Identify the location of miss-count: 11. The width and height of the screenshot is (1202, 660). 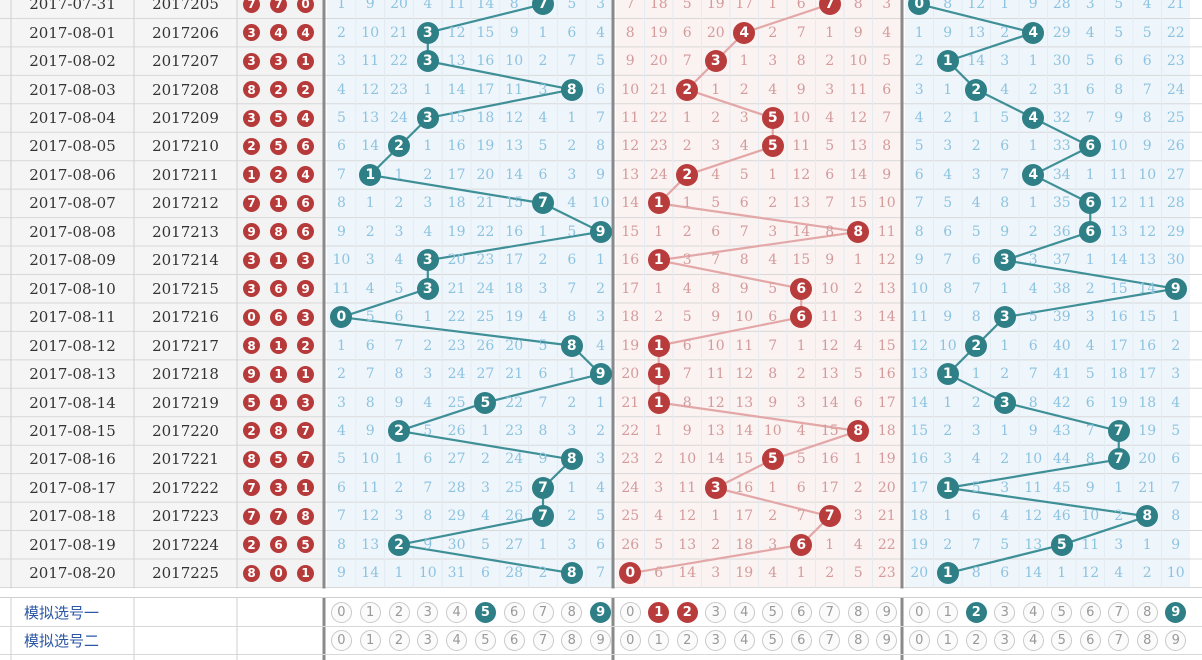
(744, 345).